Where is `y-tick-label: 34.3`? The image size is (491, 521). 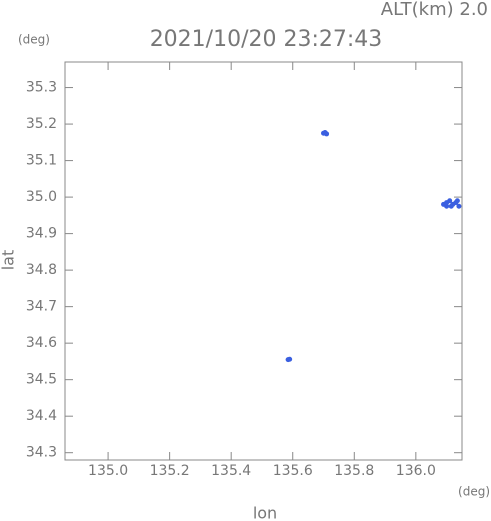
y-tick-label: 34.3 is located at coordinates (41, 453).